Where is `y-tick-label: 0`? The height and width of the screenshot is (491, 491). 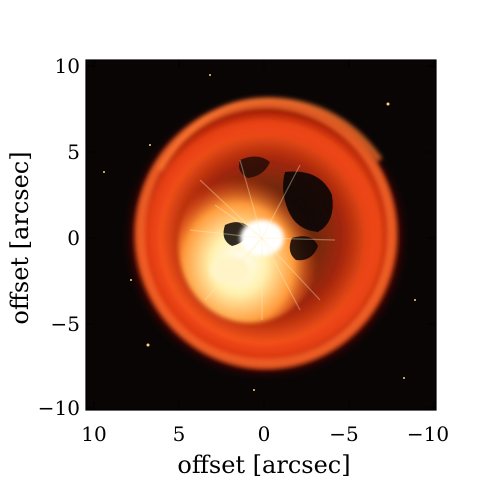 y-tick-label: 0 is located at coordinates (73, 238).